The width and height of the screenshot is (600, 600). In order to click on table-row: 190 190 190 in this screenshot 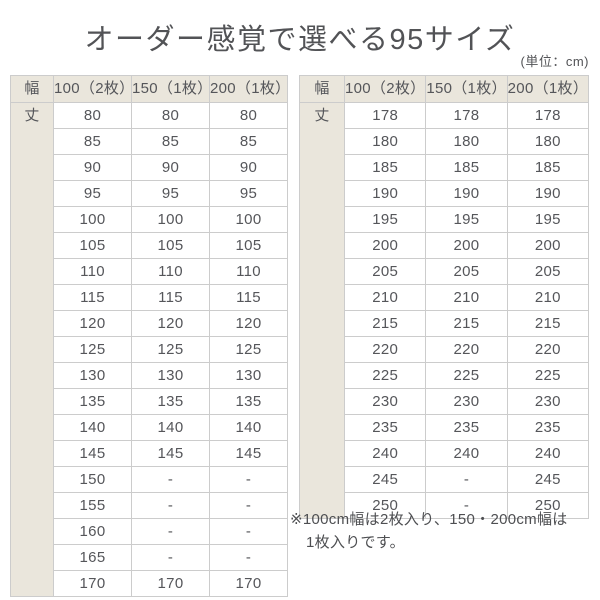, I will do `click(445, 193)`.